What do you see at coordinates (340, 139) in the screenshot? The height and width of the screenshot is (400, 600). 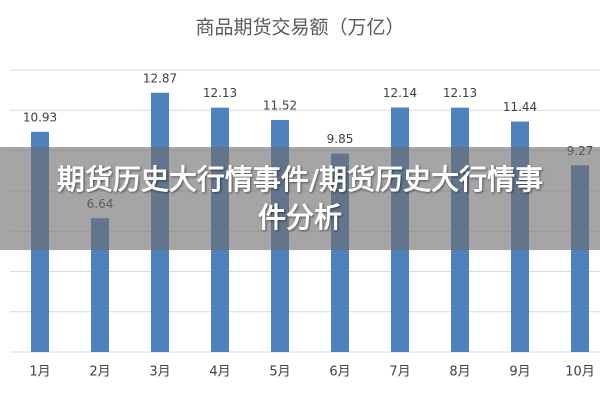 I see `value-label: 9.85` at bounding box center [340, 139].